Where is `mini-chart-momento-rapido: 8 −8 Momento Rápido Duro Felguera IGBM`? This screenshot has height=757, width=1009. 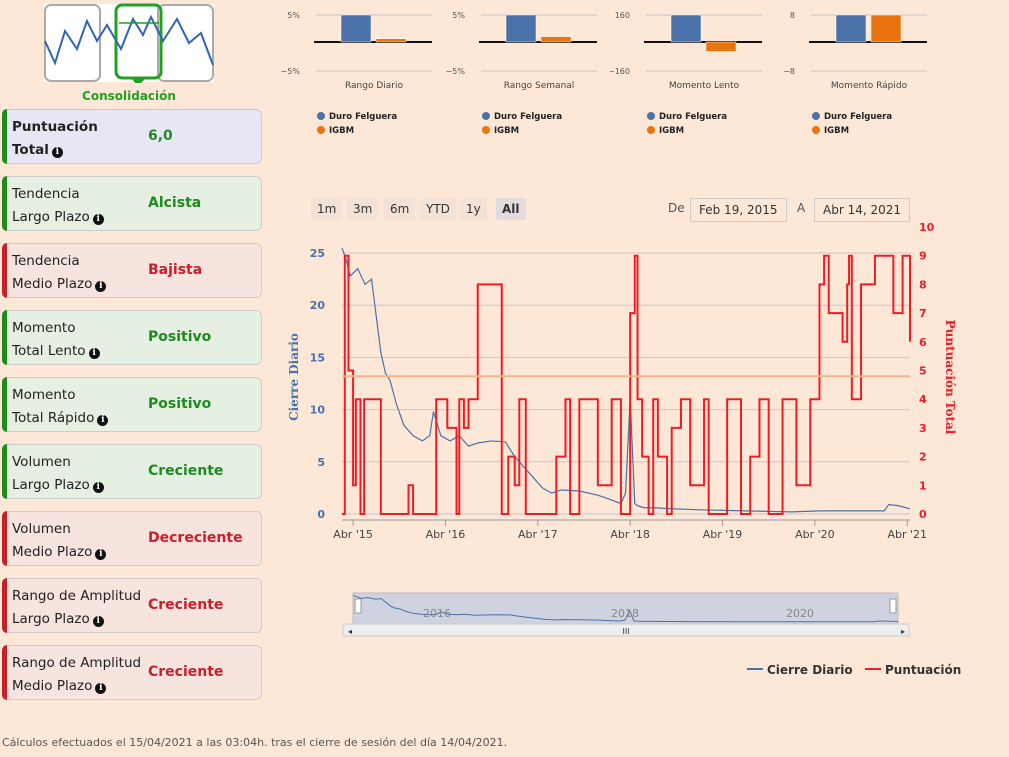
mini-chart-momento-rapido: 8 −8 Momento Rápido Duro Felguera IGBM is located at coordinates (855, 73).